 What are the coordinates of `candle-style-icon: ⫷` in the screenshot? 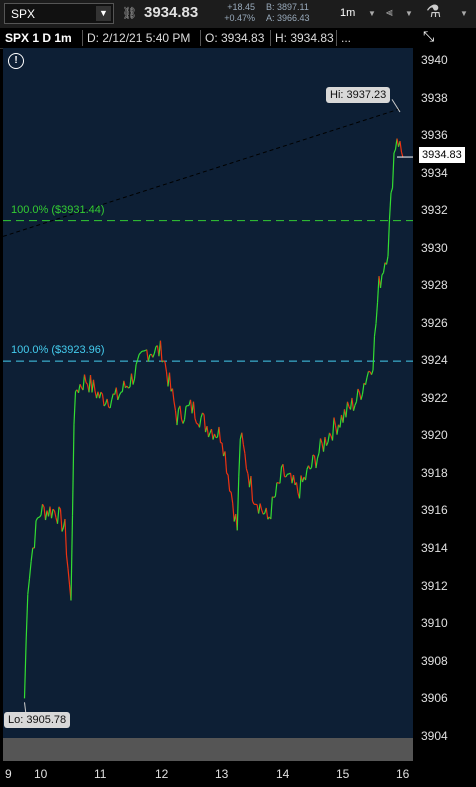 It's located at (389, 12).